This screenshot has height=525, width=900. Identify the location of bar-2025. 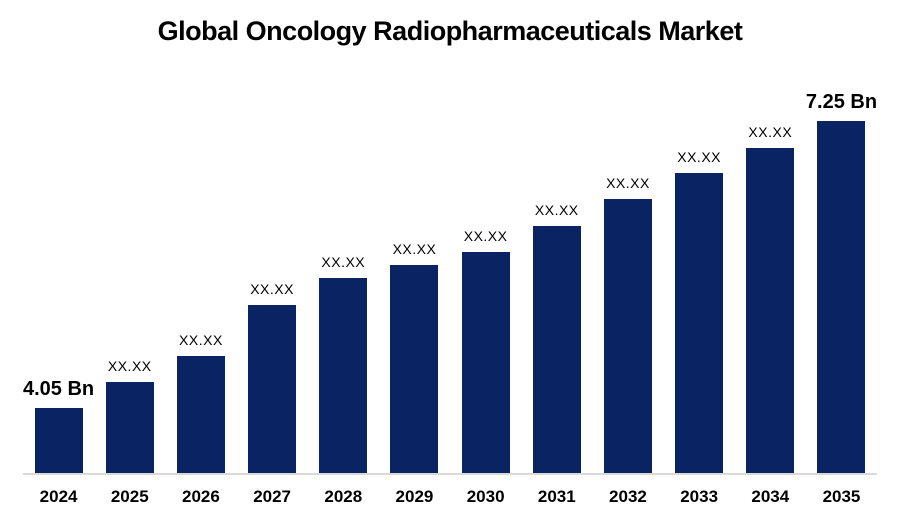
(129, 427).